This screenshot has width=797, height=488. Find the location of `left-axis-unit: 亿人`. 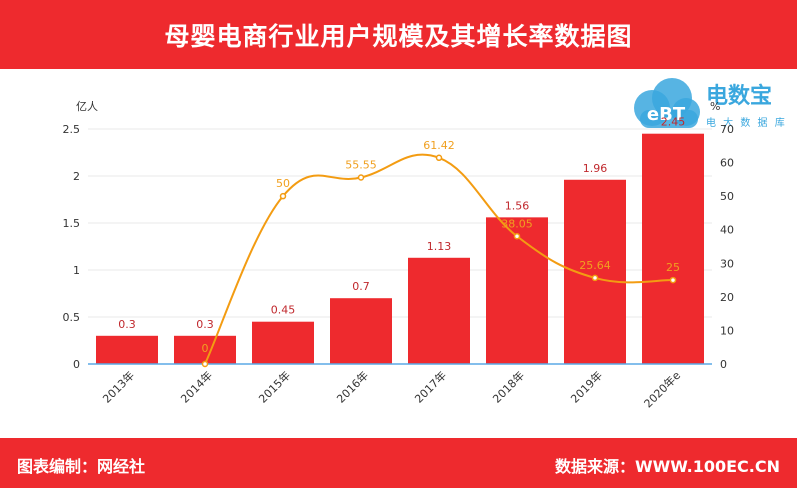

left-axis-unit: 亿人 is located at coordinates (87, 106).